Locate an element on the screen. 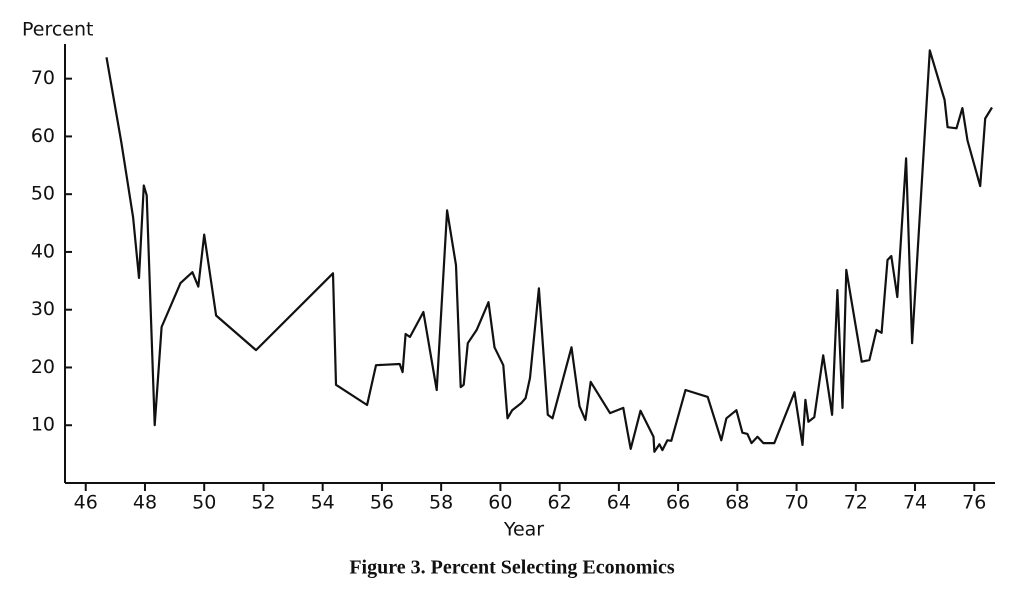 This screenshot has height=605, width=1024. x-tick-label: 66 is located at coordinates (678, 503).